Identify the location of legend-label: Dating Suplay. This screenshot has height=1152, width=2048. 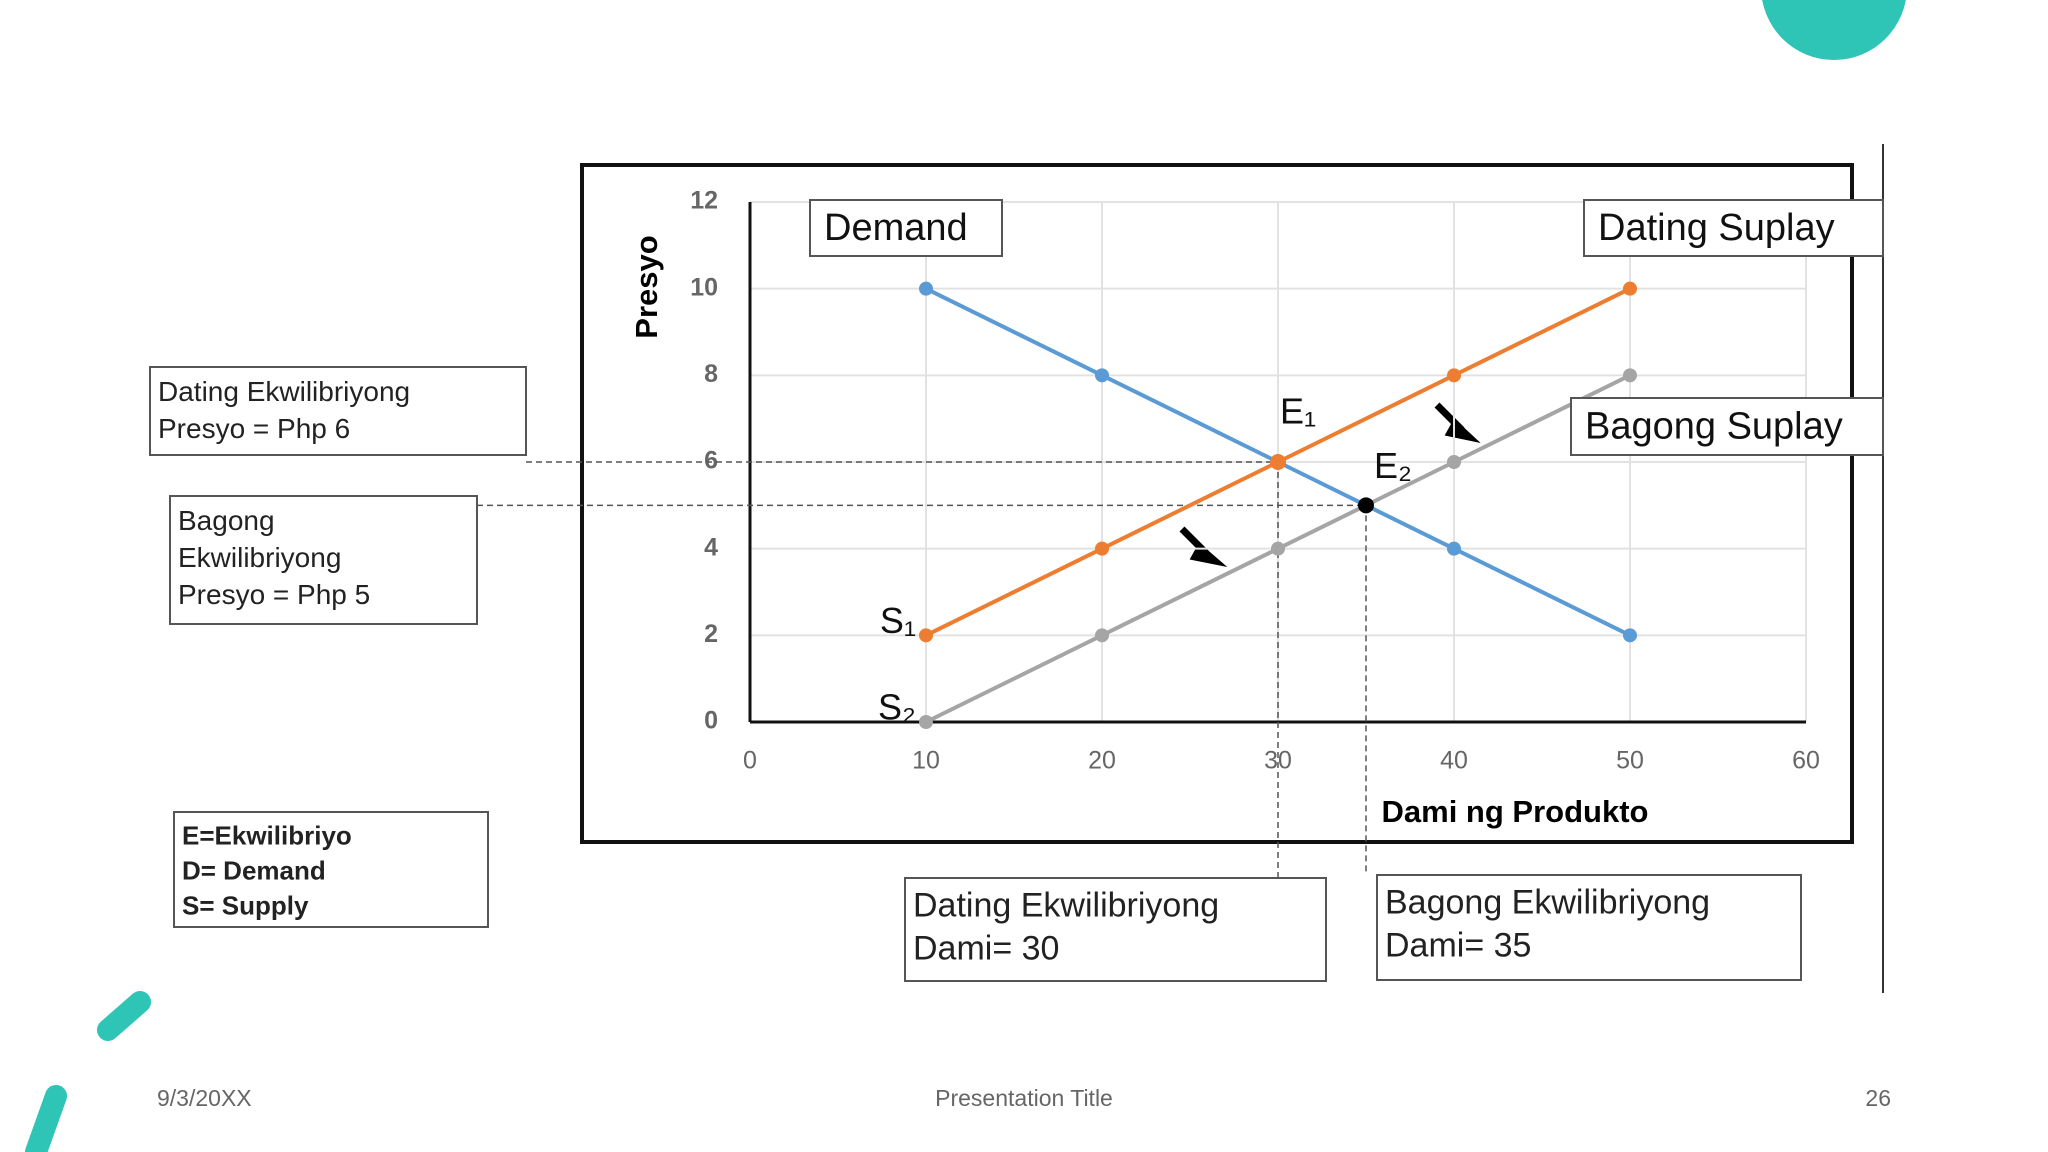
(1716, 228).